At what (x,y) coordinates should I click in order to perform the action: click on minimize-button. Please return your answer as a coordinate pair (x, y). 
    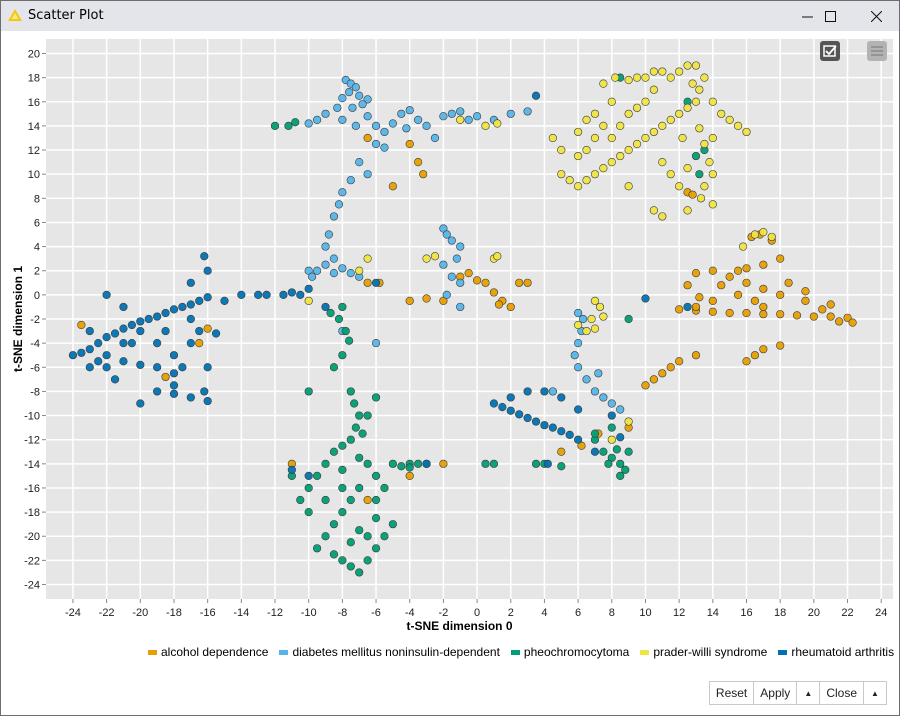
    Looking at the image, I should click on (807, 16).